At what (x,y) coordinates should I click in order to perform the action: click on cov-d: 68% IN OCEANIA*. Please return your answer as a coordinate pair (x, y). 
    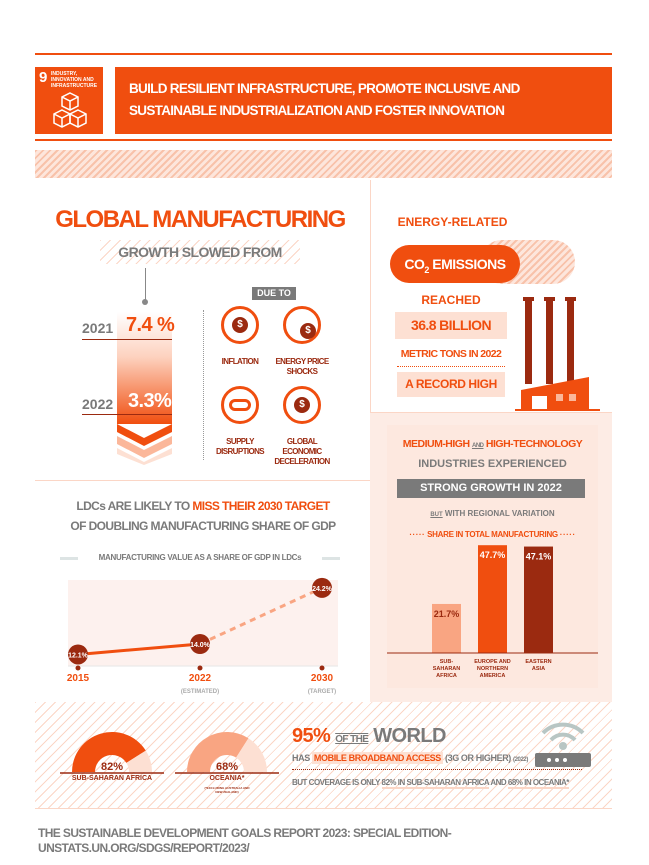
    Looking at the image, I should click on (538, 783).